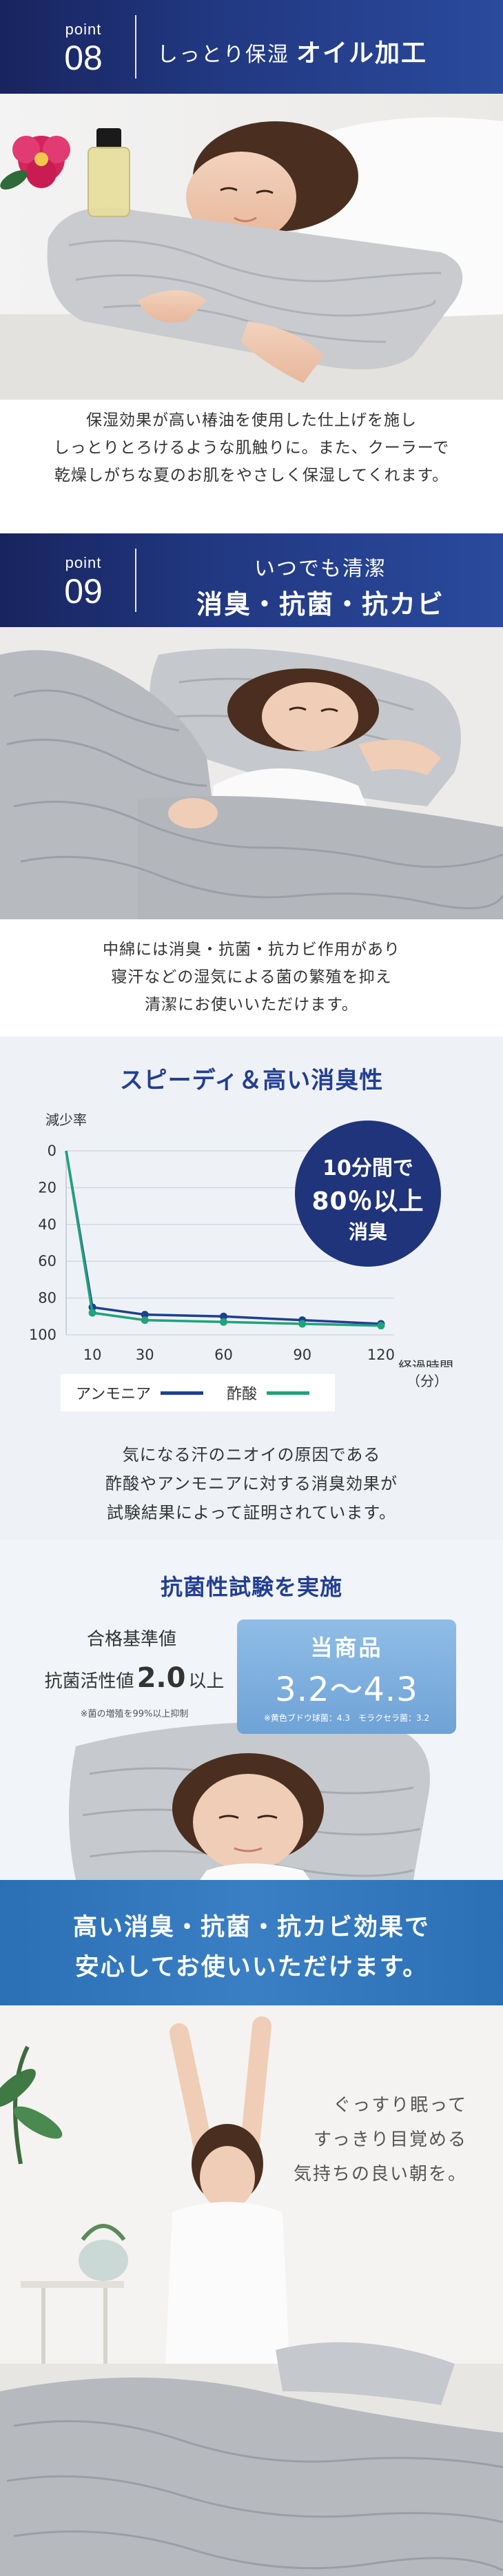  What do you see at coordinates (114, 1394) in the screenshot?
I see `legend-label-ammonia: アンモニア` at bounding box center [114, 1394].